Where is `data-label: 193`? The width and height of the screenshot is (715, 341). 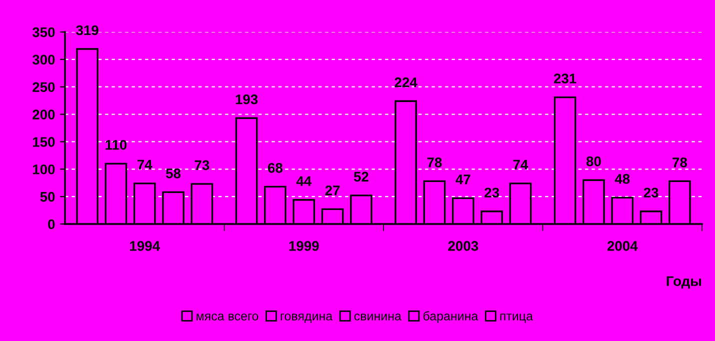
data-label: 193 is located at coordinates (247, 99).